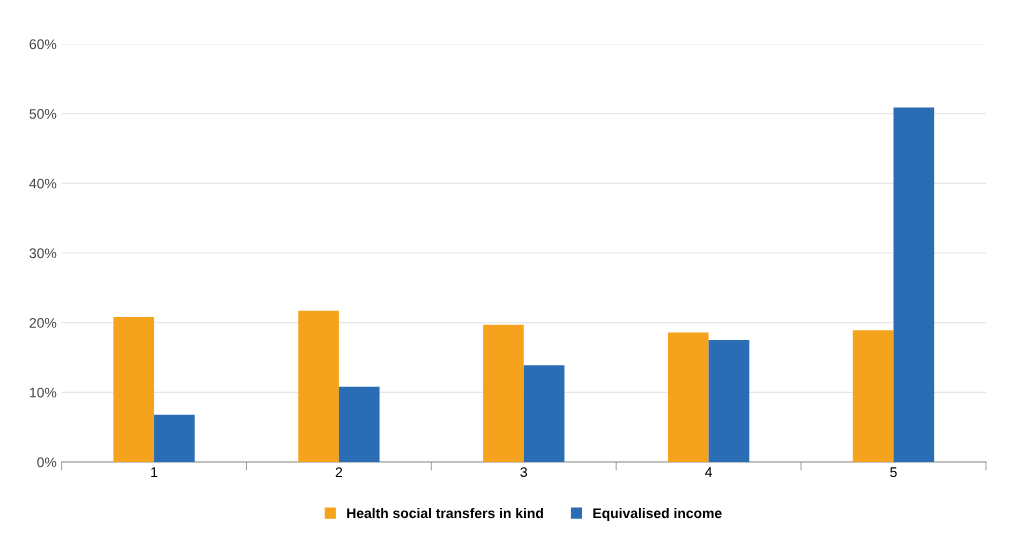  Describe the element at coordinates (339, 472) in the screenshot. I see `x-tick-label: 2` at that location.